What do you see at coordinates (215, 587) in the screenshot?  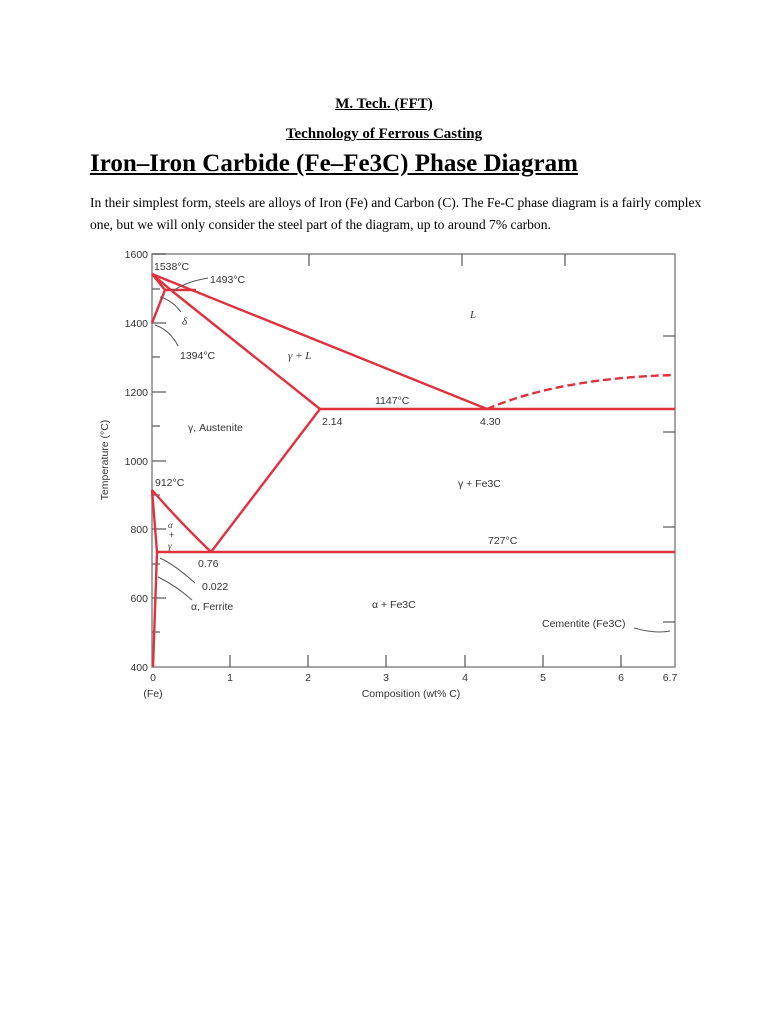 I see `label-0-022: 0.022` at bounding box center [215, 587].